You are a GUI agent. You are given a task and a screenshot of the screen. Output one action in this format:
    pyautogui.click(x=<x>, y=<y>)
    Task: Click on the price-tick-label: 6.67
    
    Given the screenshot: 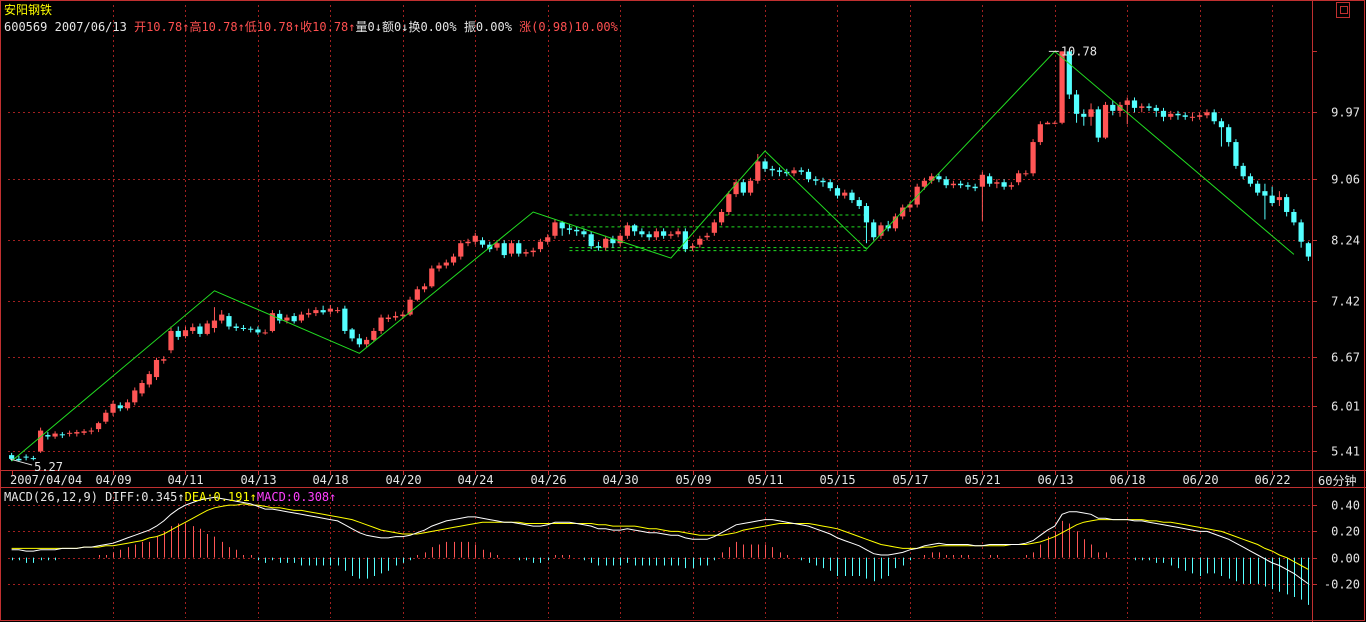 What is the action you would take?
    pyautogui.click(x=1345, y=358)
    